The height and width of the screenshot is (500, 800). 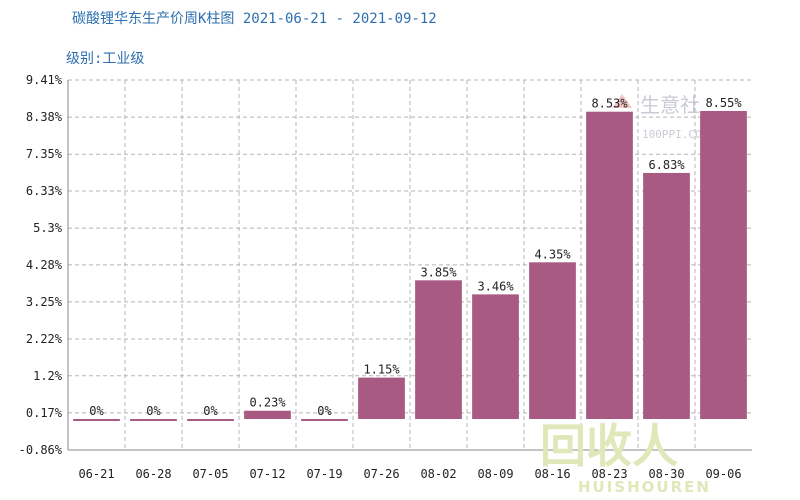 What do you see at coordinates (666, 474) in the screenshot?
I see `x-tick-label: 08-30` at bounding box center [666, 474].